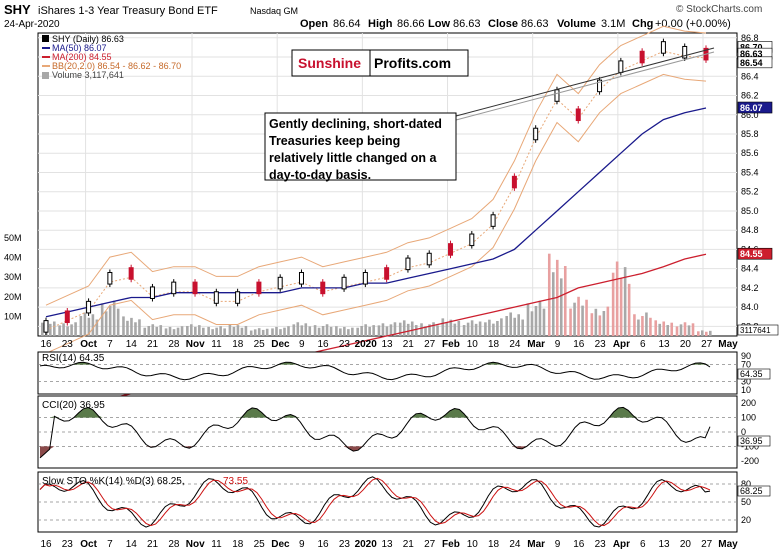  What do you see at coordinates (411, 24) in the screenshot?
I see `high-value: 86.66` at bounding box center [411, 24].